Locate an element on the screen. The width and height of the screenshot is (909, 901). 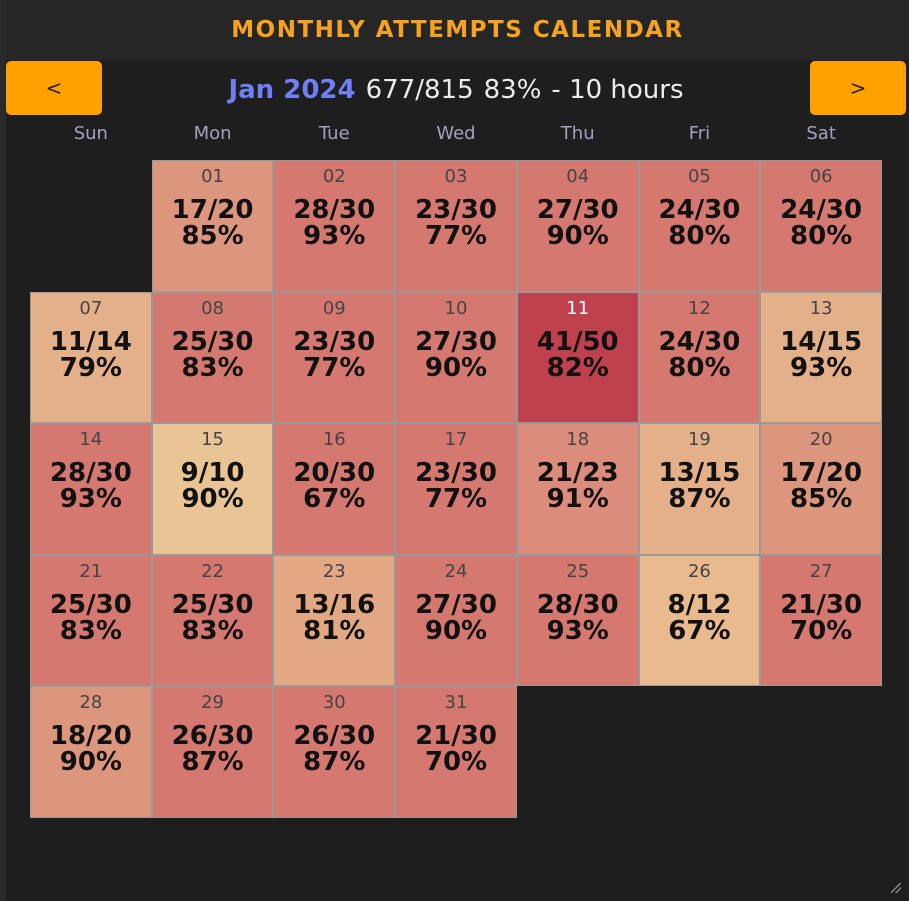
calendar-day-cell: 23 13/16 81% is located at coordinates (334, 620).